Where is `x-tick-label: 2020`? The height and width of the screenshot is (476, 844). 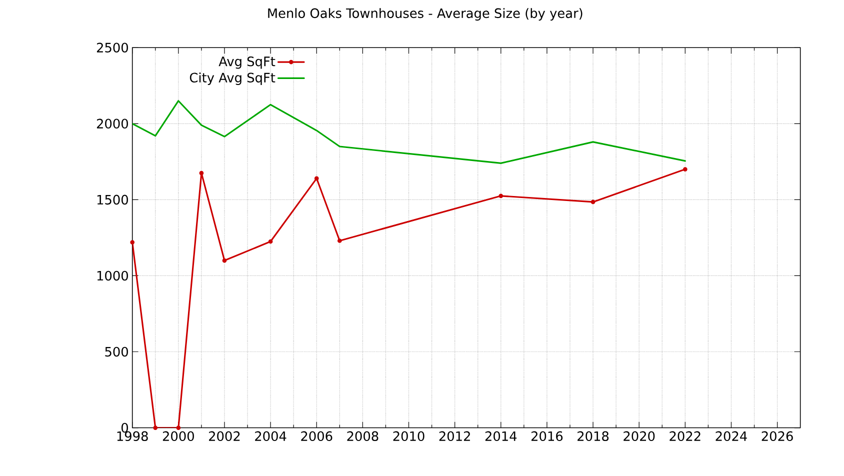 x-tick-label: 2020 is located at coordinates (639, 436).